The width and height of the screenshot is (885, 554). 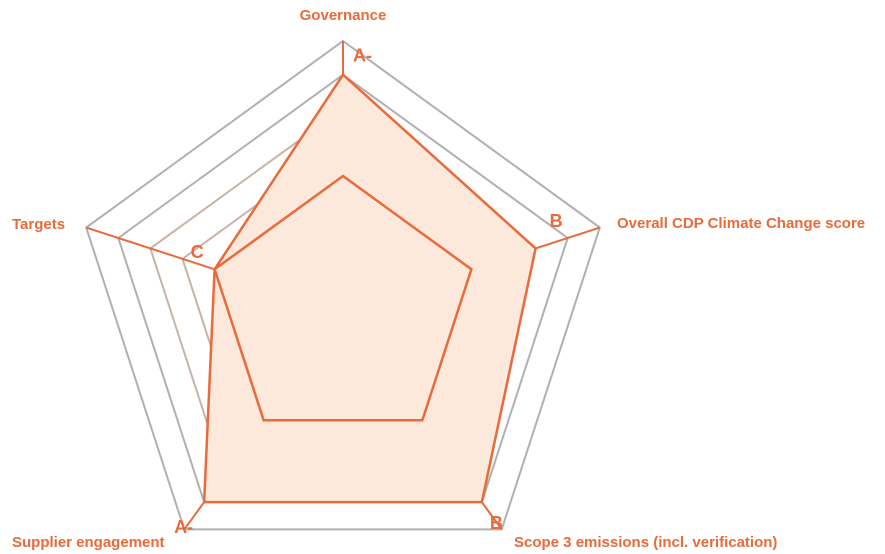 What do you see at coordinates (741, 223) in the screenshot?
I see `axis-label-1: Overall CDP Climate Change score` at bounding box center [741, 223].